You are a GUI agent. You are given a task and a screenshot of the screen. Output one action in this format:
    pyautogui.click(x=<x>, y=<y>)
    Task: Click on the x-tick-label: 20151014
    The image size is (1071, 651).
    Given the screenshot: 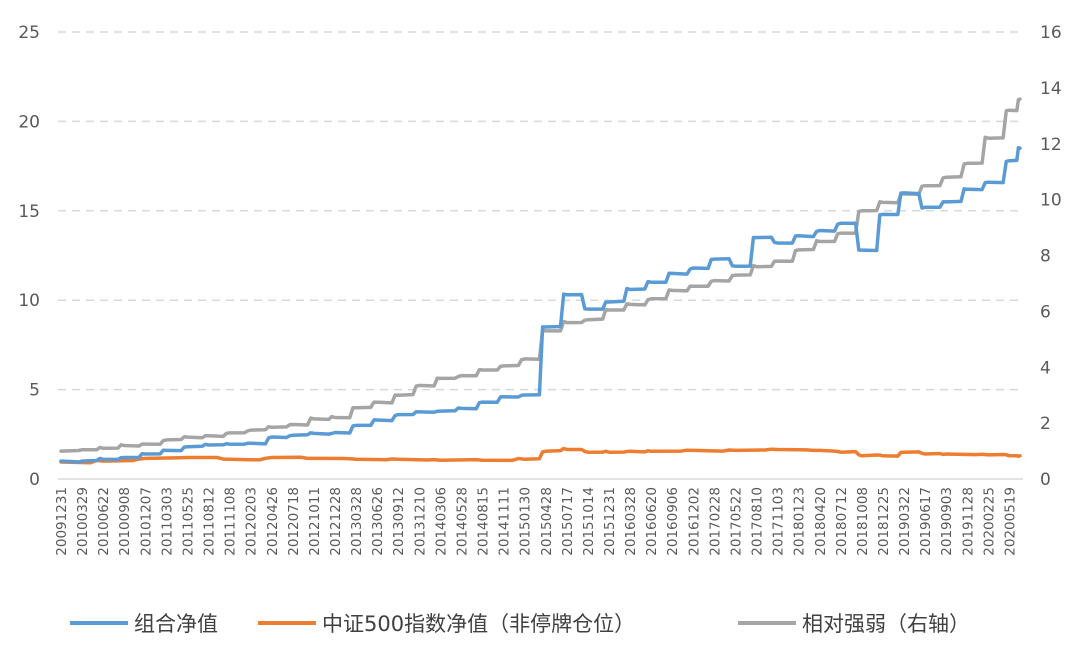 What is the action you would take?
    pyautogui.click(x=589, y=521)
    